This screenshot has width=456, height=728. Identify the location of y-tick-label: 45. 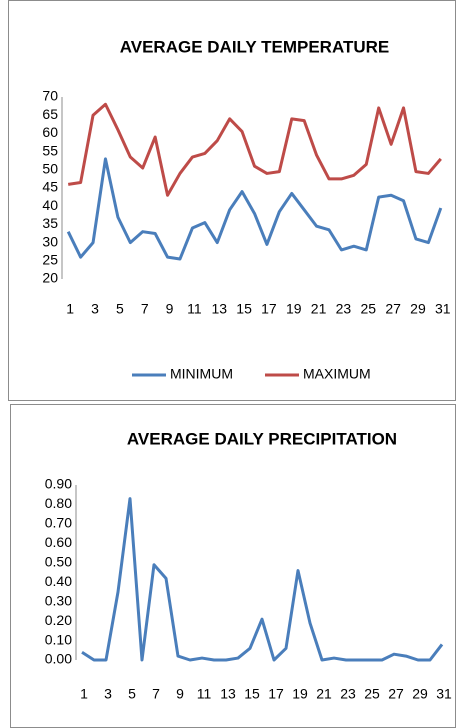
(50, 187).